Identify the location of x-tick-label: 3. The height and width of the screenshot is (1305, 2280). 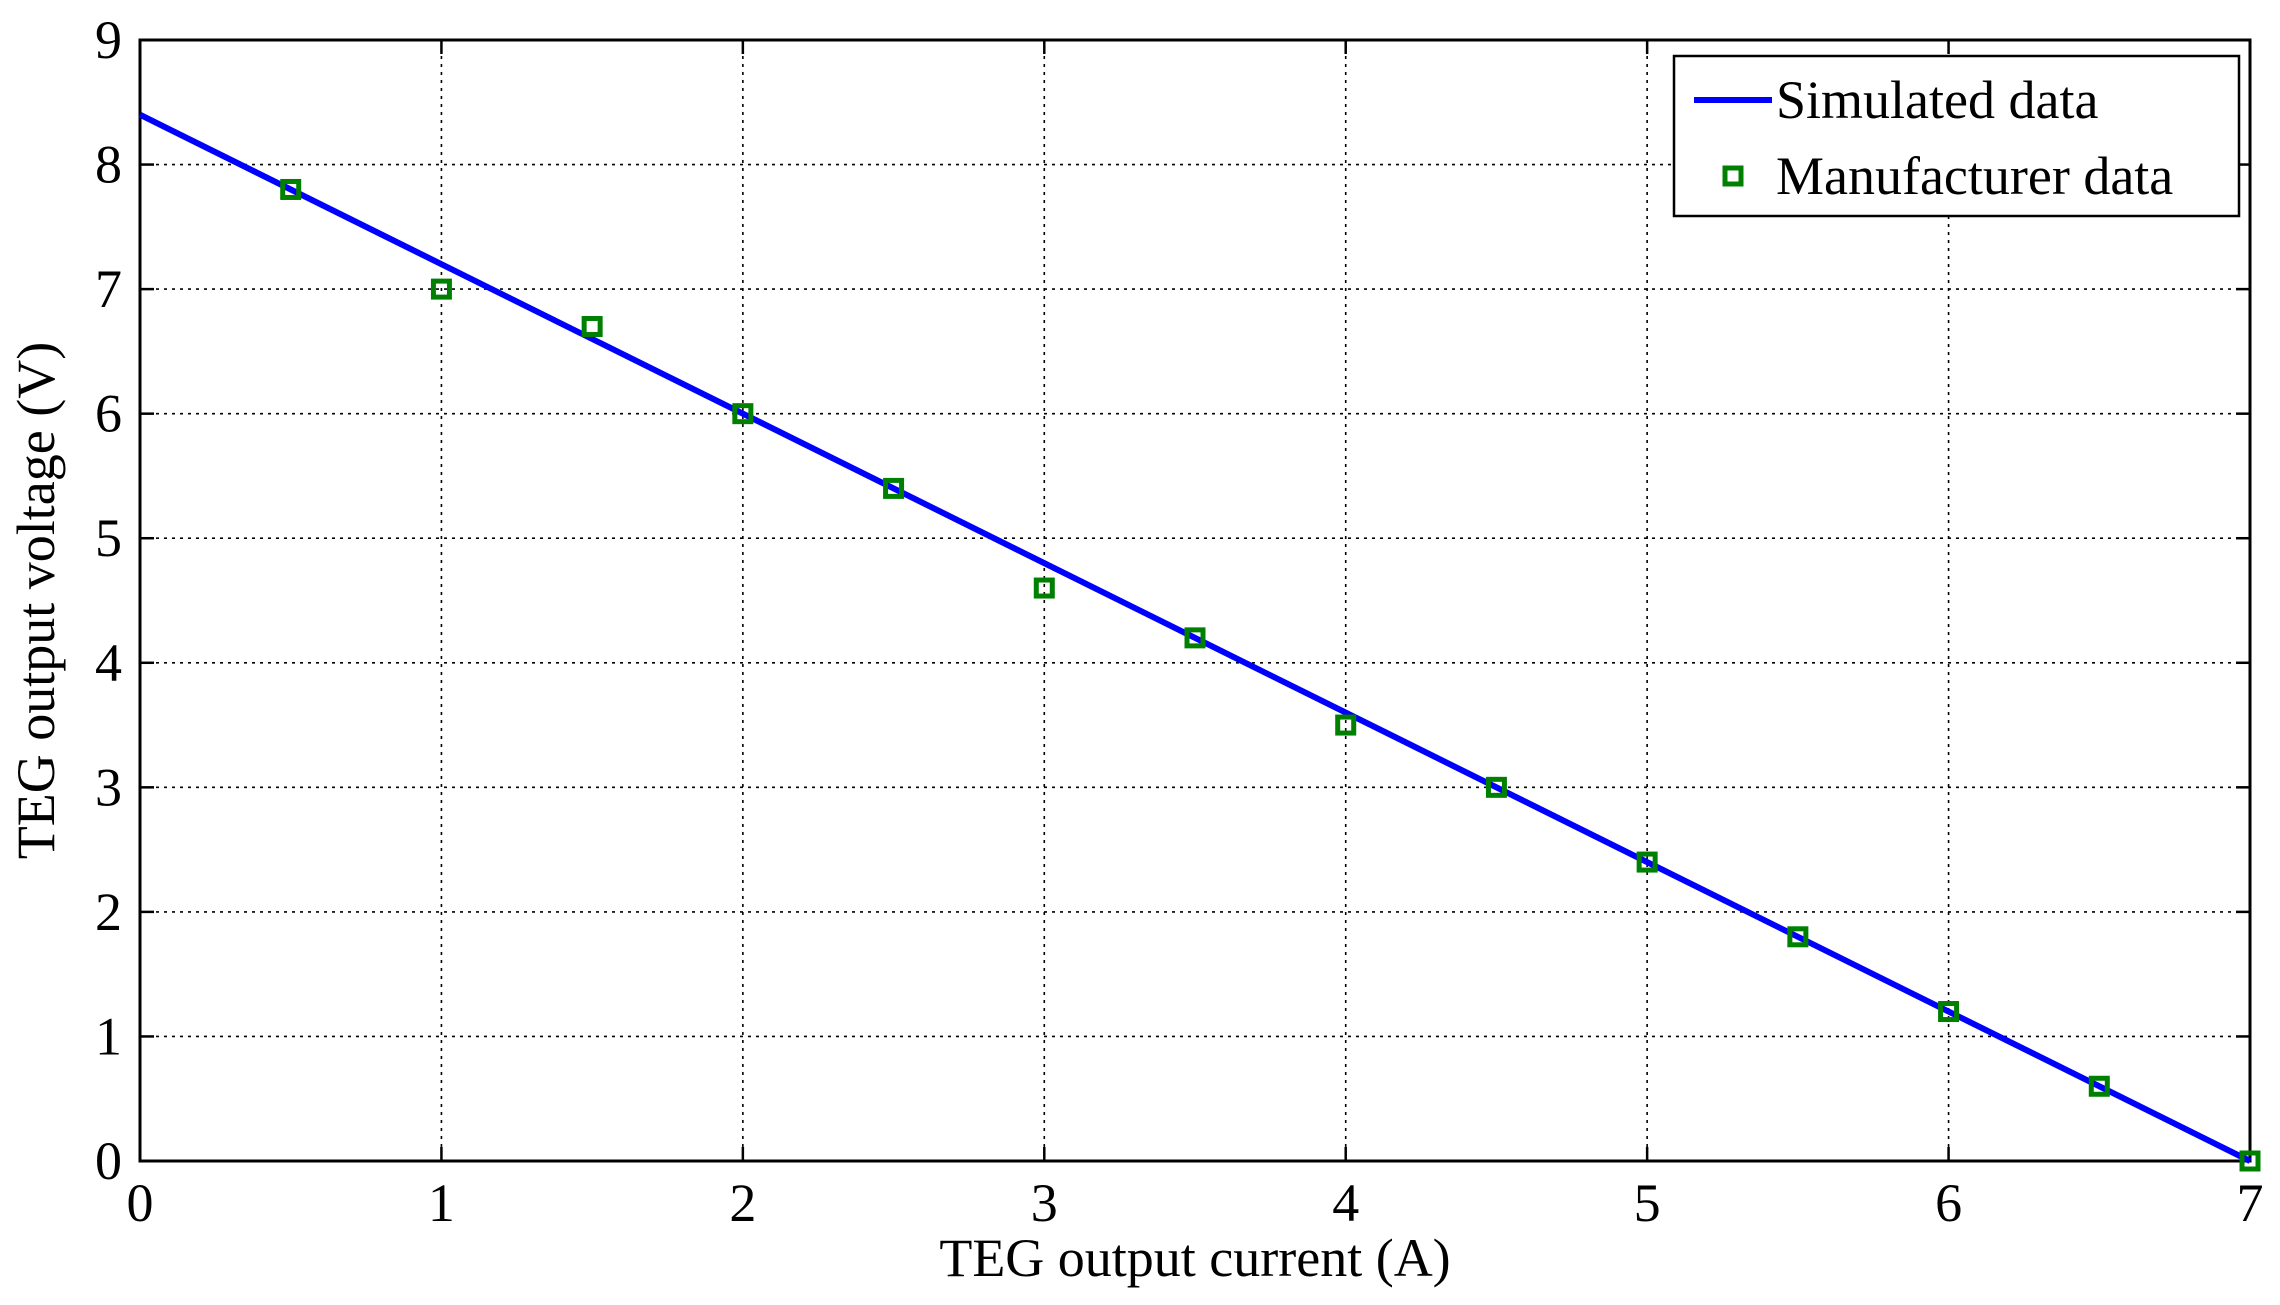
(1044, 1203).